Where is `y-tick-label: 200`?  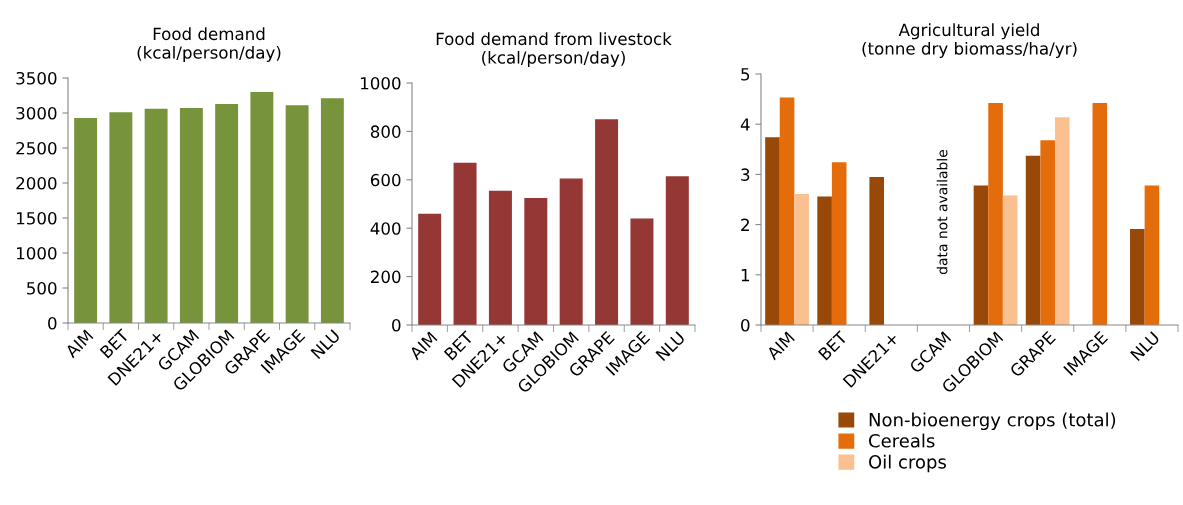
y-tick-label: 200 is located at coordinates (385, 277).